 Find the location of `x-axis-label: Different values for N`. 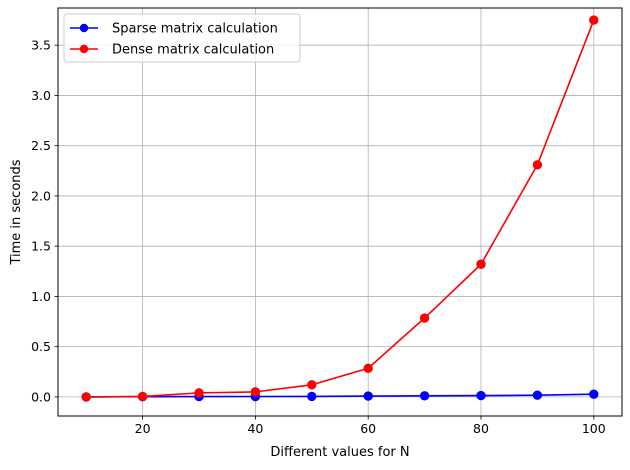

x-axis-label: Different values for N is located at coordinates (339, 452).